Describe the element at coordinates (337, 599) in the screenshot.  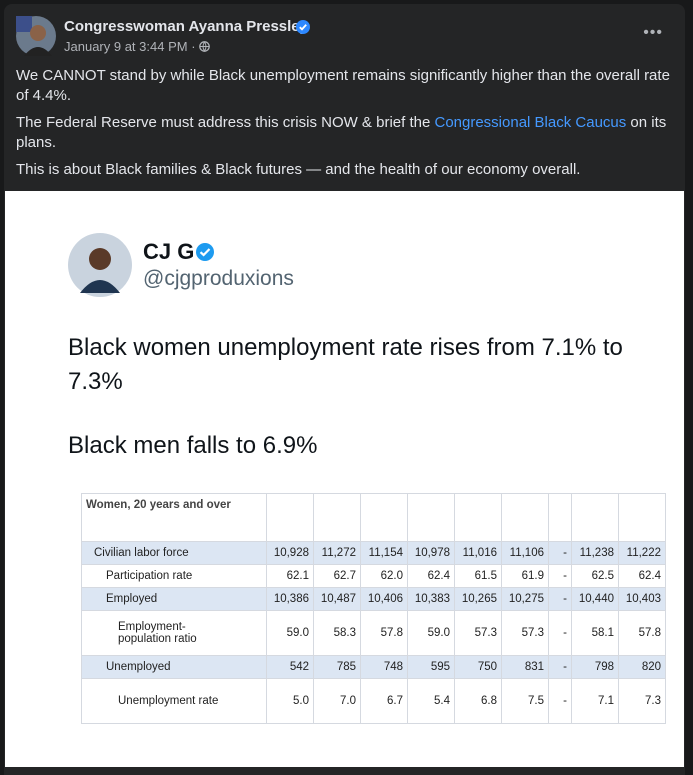
I see `table-cell: 10,487` at that location.